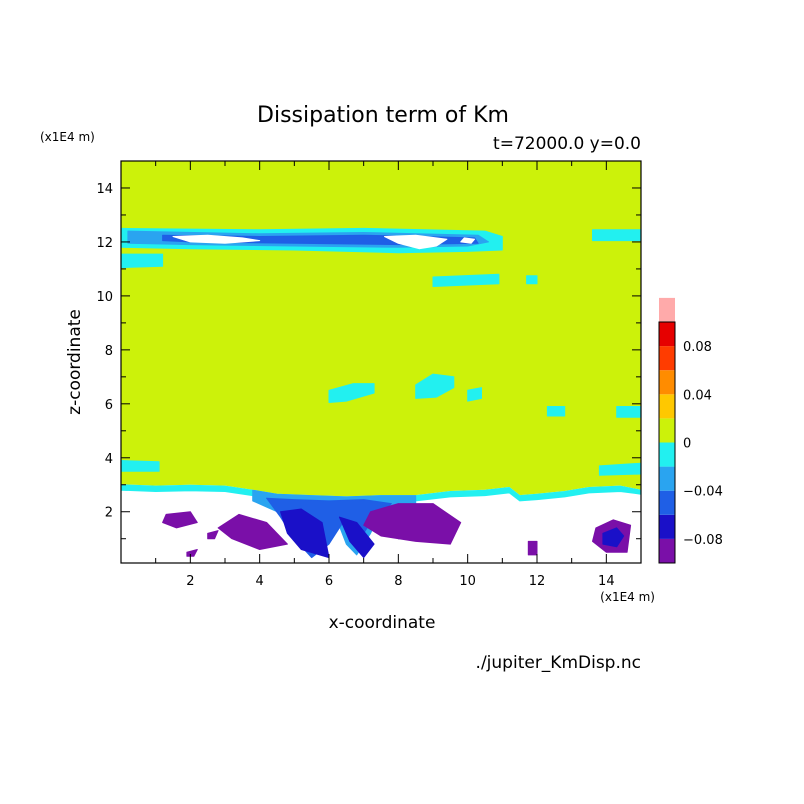 This screenshot has height=804, width=804. I want to click on y-tick-label: 12, so click(104, 243).